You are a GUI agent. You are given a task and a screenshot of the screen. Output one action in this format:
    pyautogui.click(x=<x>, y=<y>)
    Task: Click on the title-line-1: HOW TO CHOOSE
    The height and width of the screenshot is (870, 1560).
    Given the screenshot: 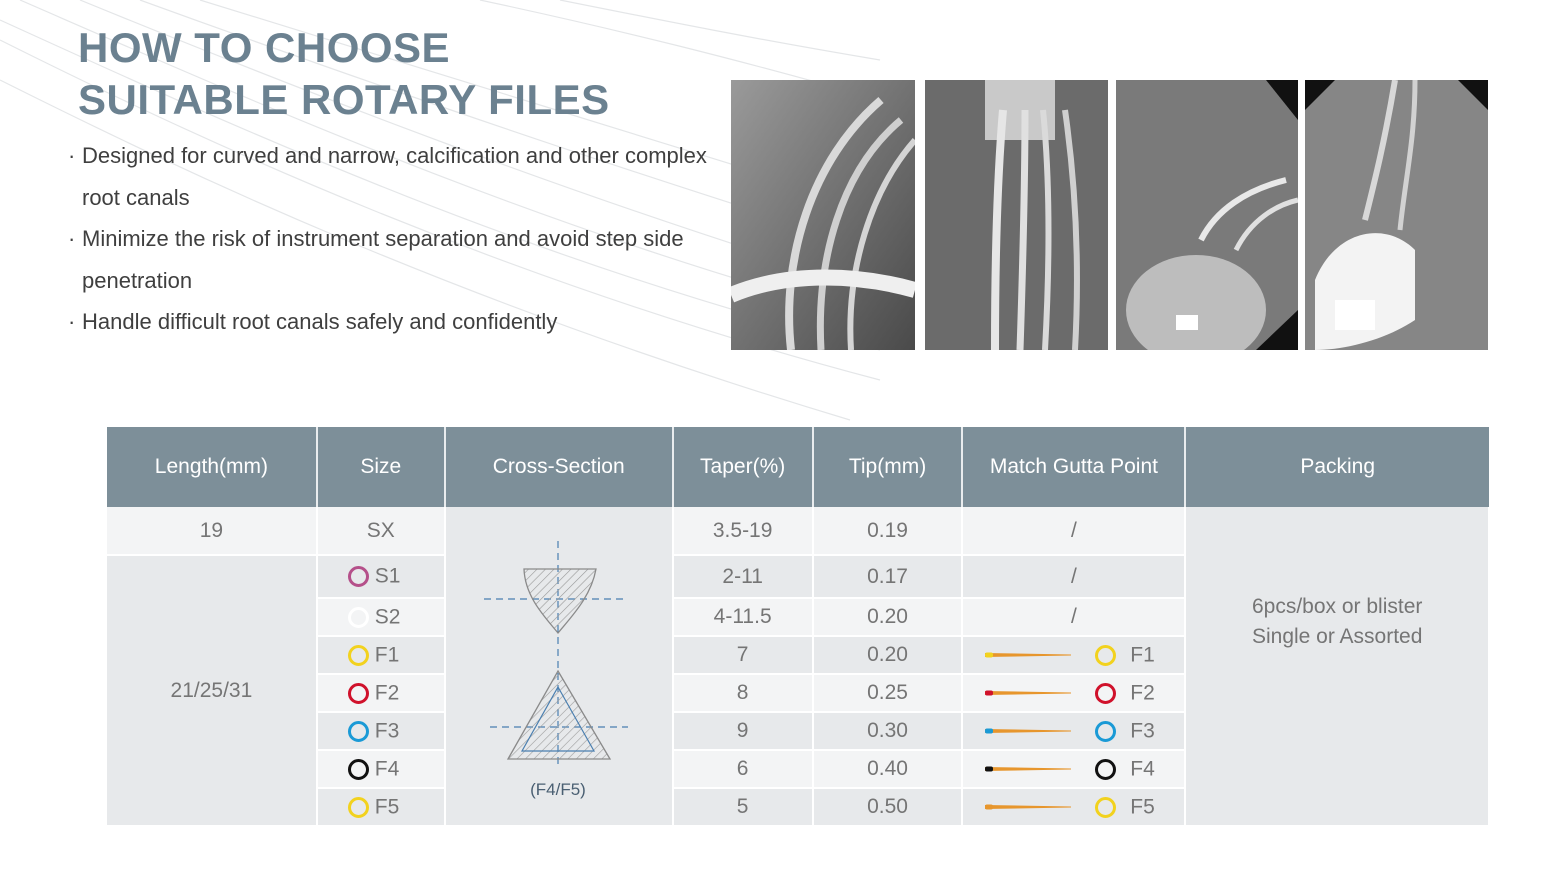 What is the action you would take?
    pyautogui.click(x=264, y=47)
    